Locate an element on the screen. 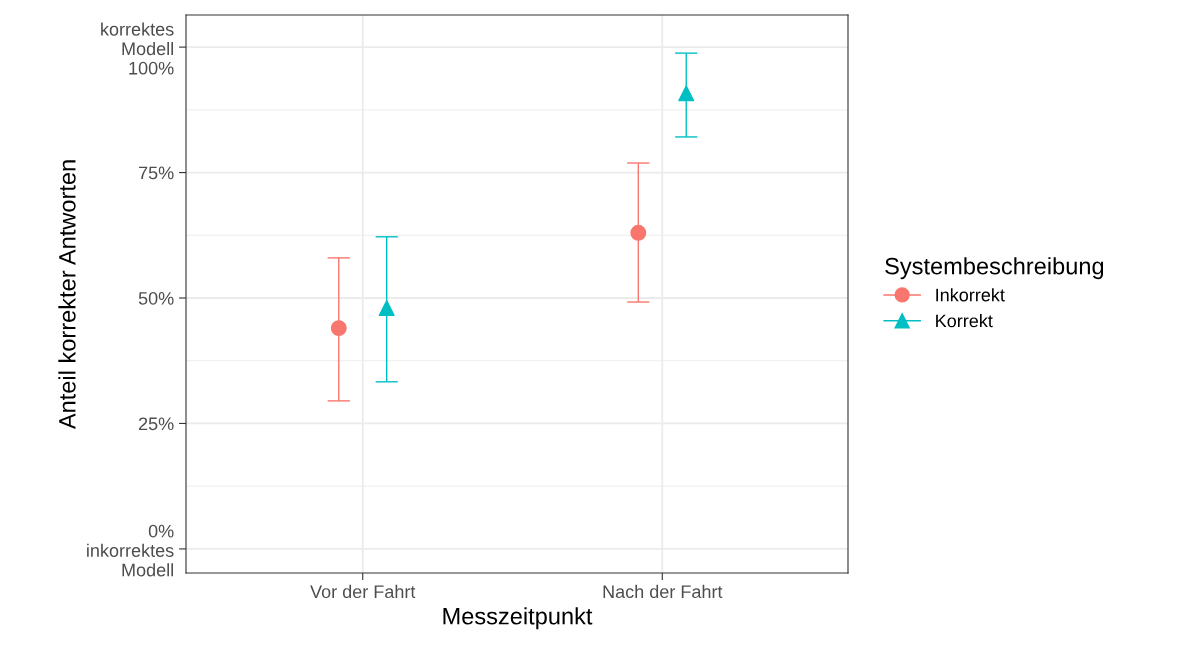 Image resolution: width=1182 pixels, height=649 pixels. y-axis-title: Anteil korrekter Antworten is located at coordinates (67, 295).